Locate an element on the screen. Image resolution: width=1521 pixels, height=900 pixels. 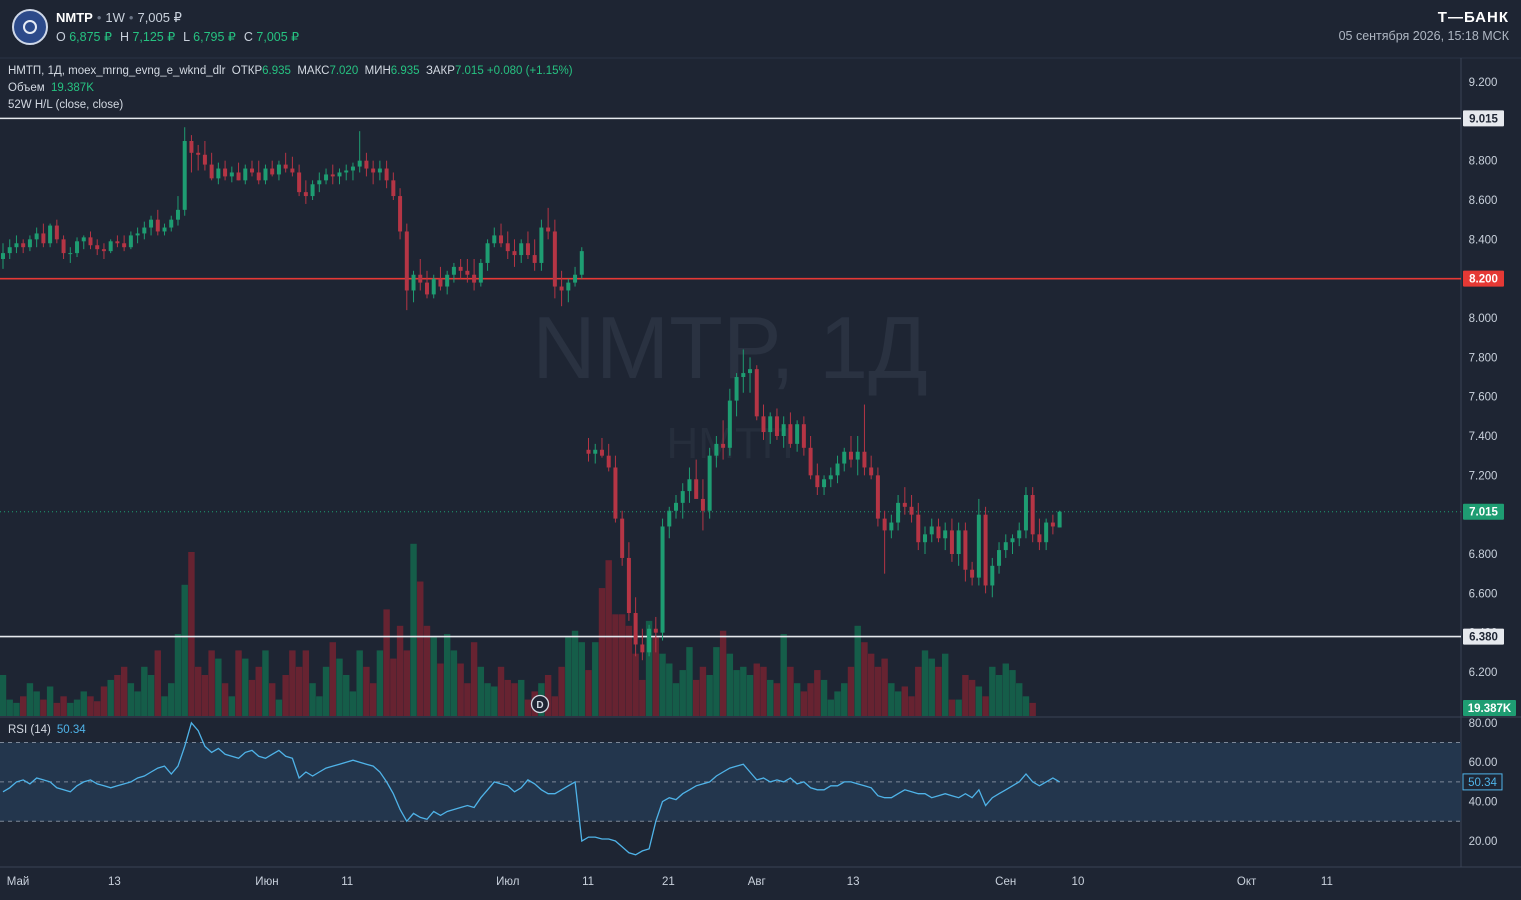
ohlc-values: O 6,875 ₽ H 7,125 ₽ L 6,795 ₽ C 7,005 ₽ is located at coordinates (181, 36).